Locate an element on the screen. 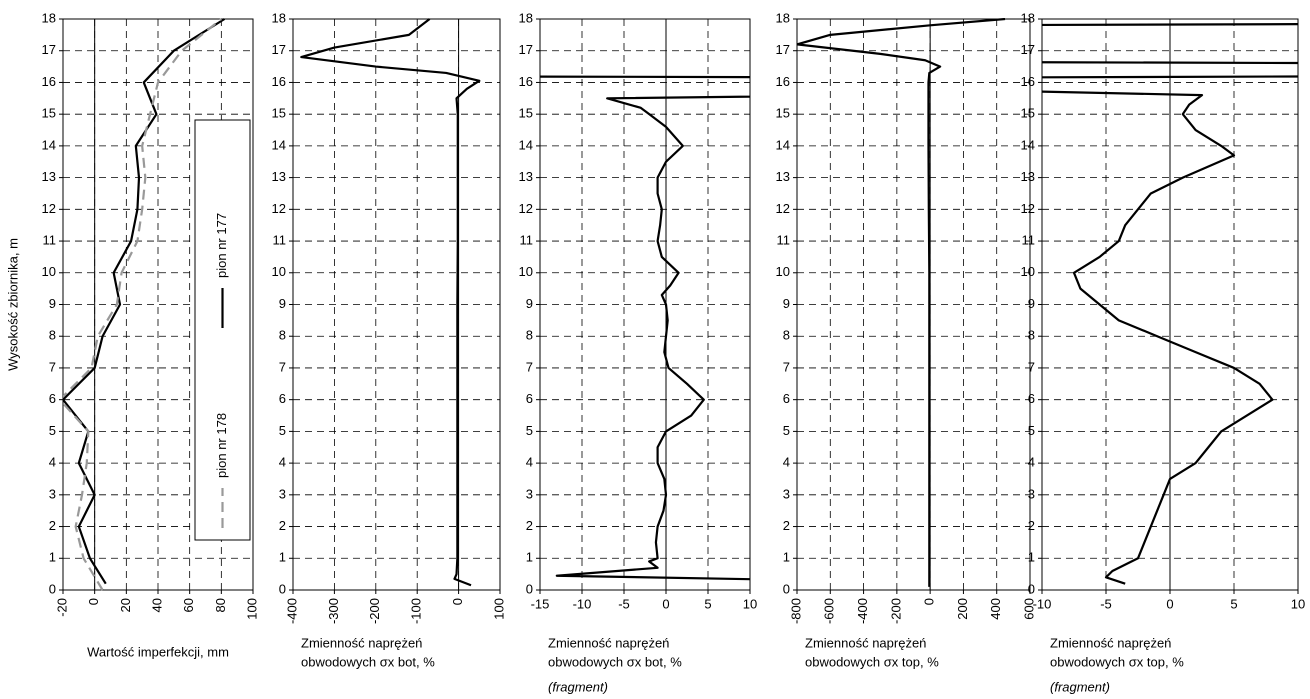  x-axis-label: Wartość imperfekcji, mm is located at coordinates (158, 651).